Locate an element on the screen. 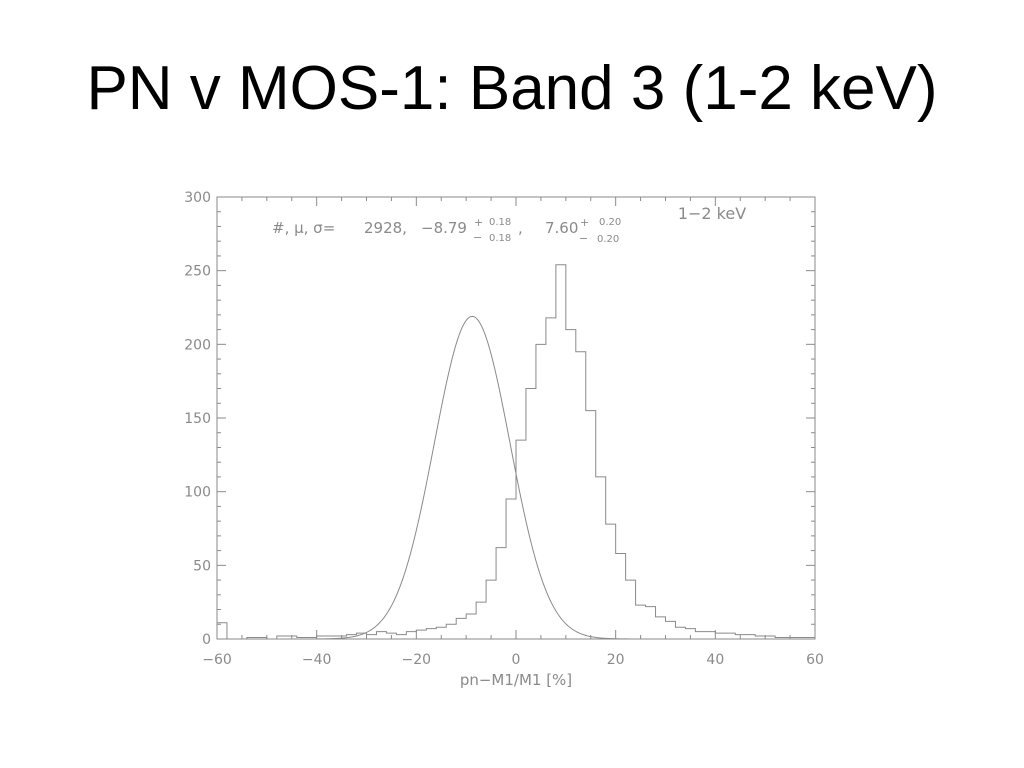 Image resolution: width=1024 pixels, height=768 pixels. x-tick-label: 20 is located at coordinates (616, 660).